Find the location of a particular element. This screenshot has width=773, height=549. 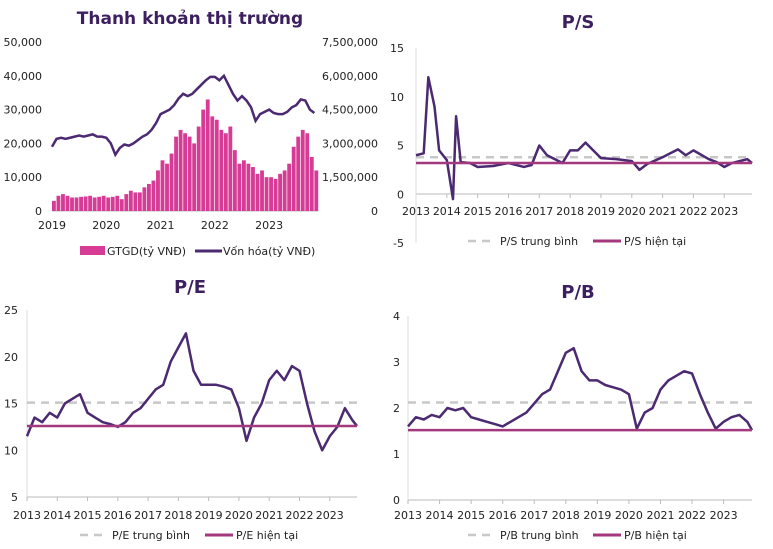

y-tick-label-right: 7,500,000 is located at coordinates (350, 42).